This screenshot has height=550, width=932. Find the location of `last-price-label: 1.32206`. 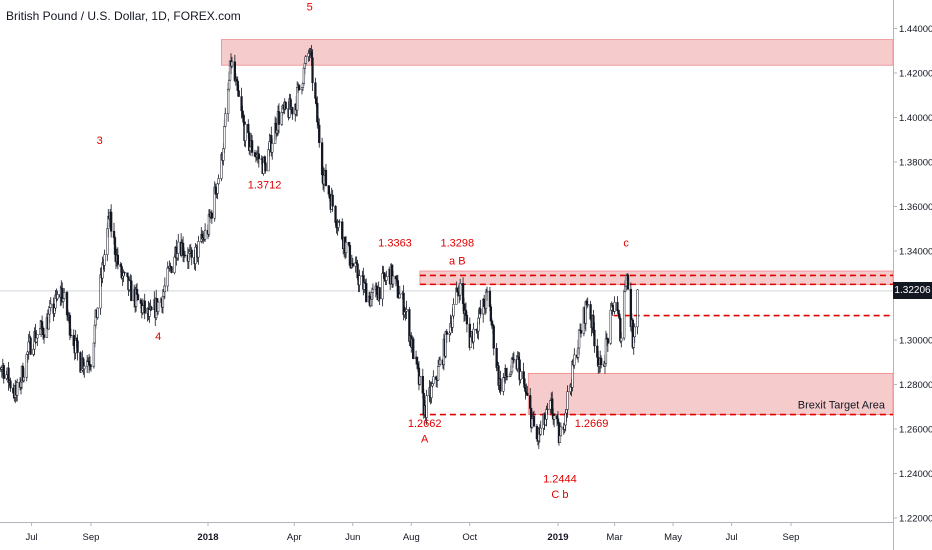

last-price-label: 1.32206 is located at coordinates (912, 290).